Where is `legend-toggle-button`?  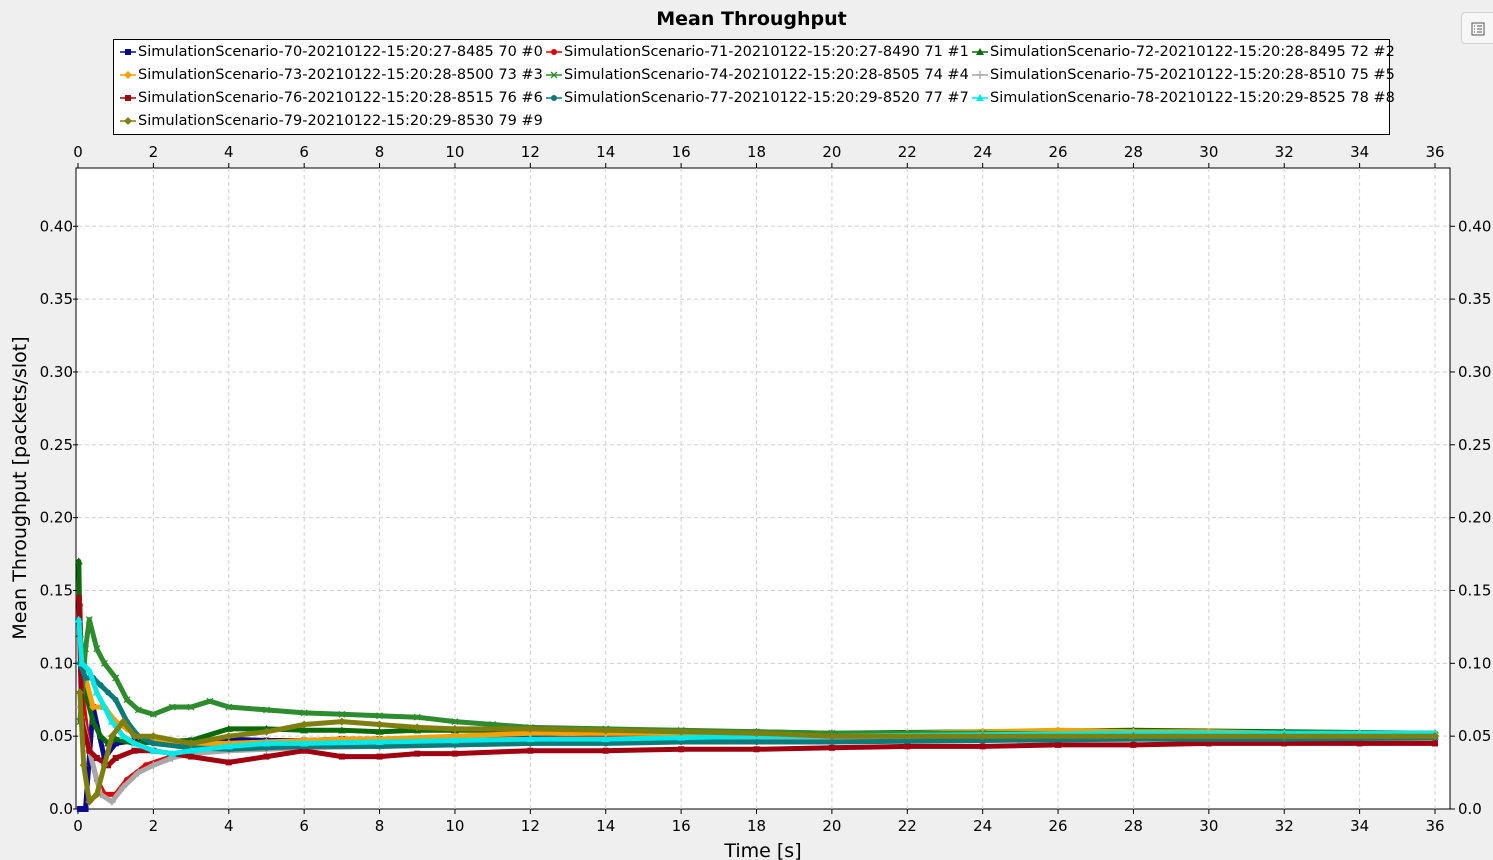
legend-toggle-button is located at coordinates (1477, 28).